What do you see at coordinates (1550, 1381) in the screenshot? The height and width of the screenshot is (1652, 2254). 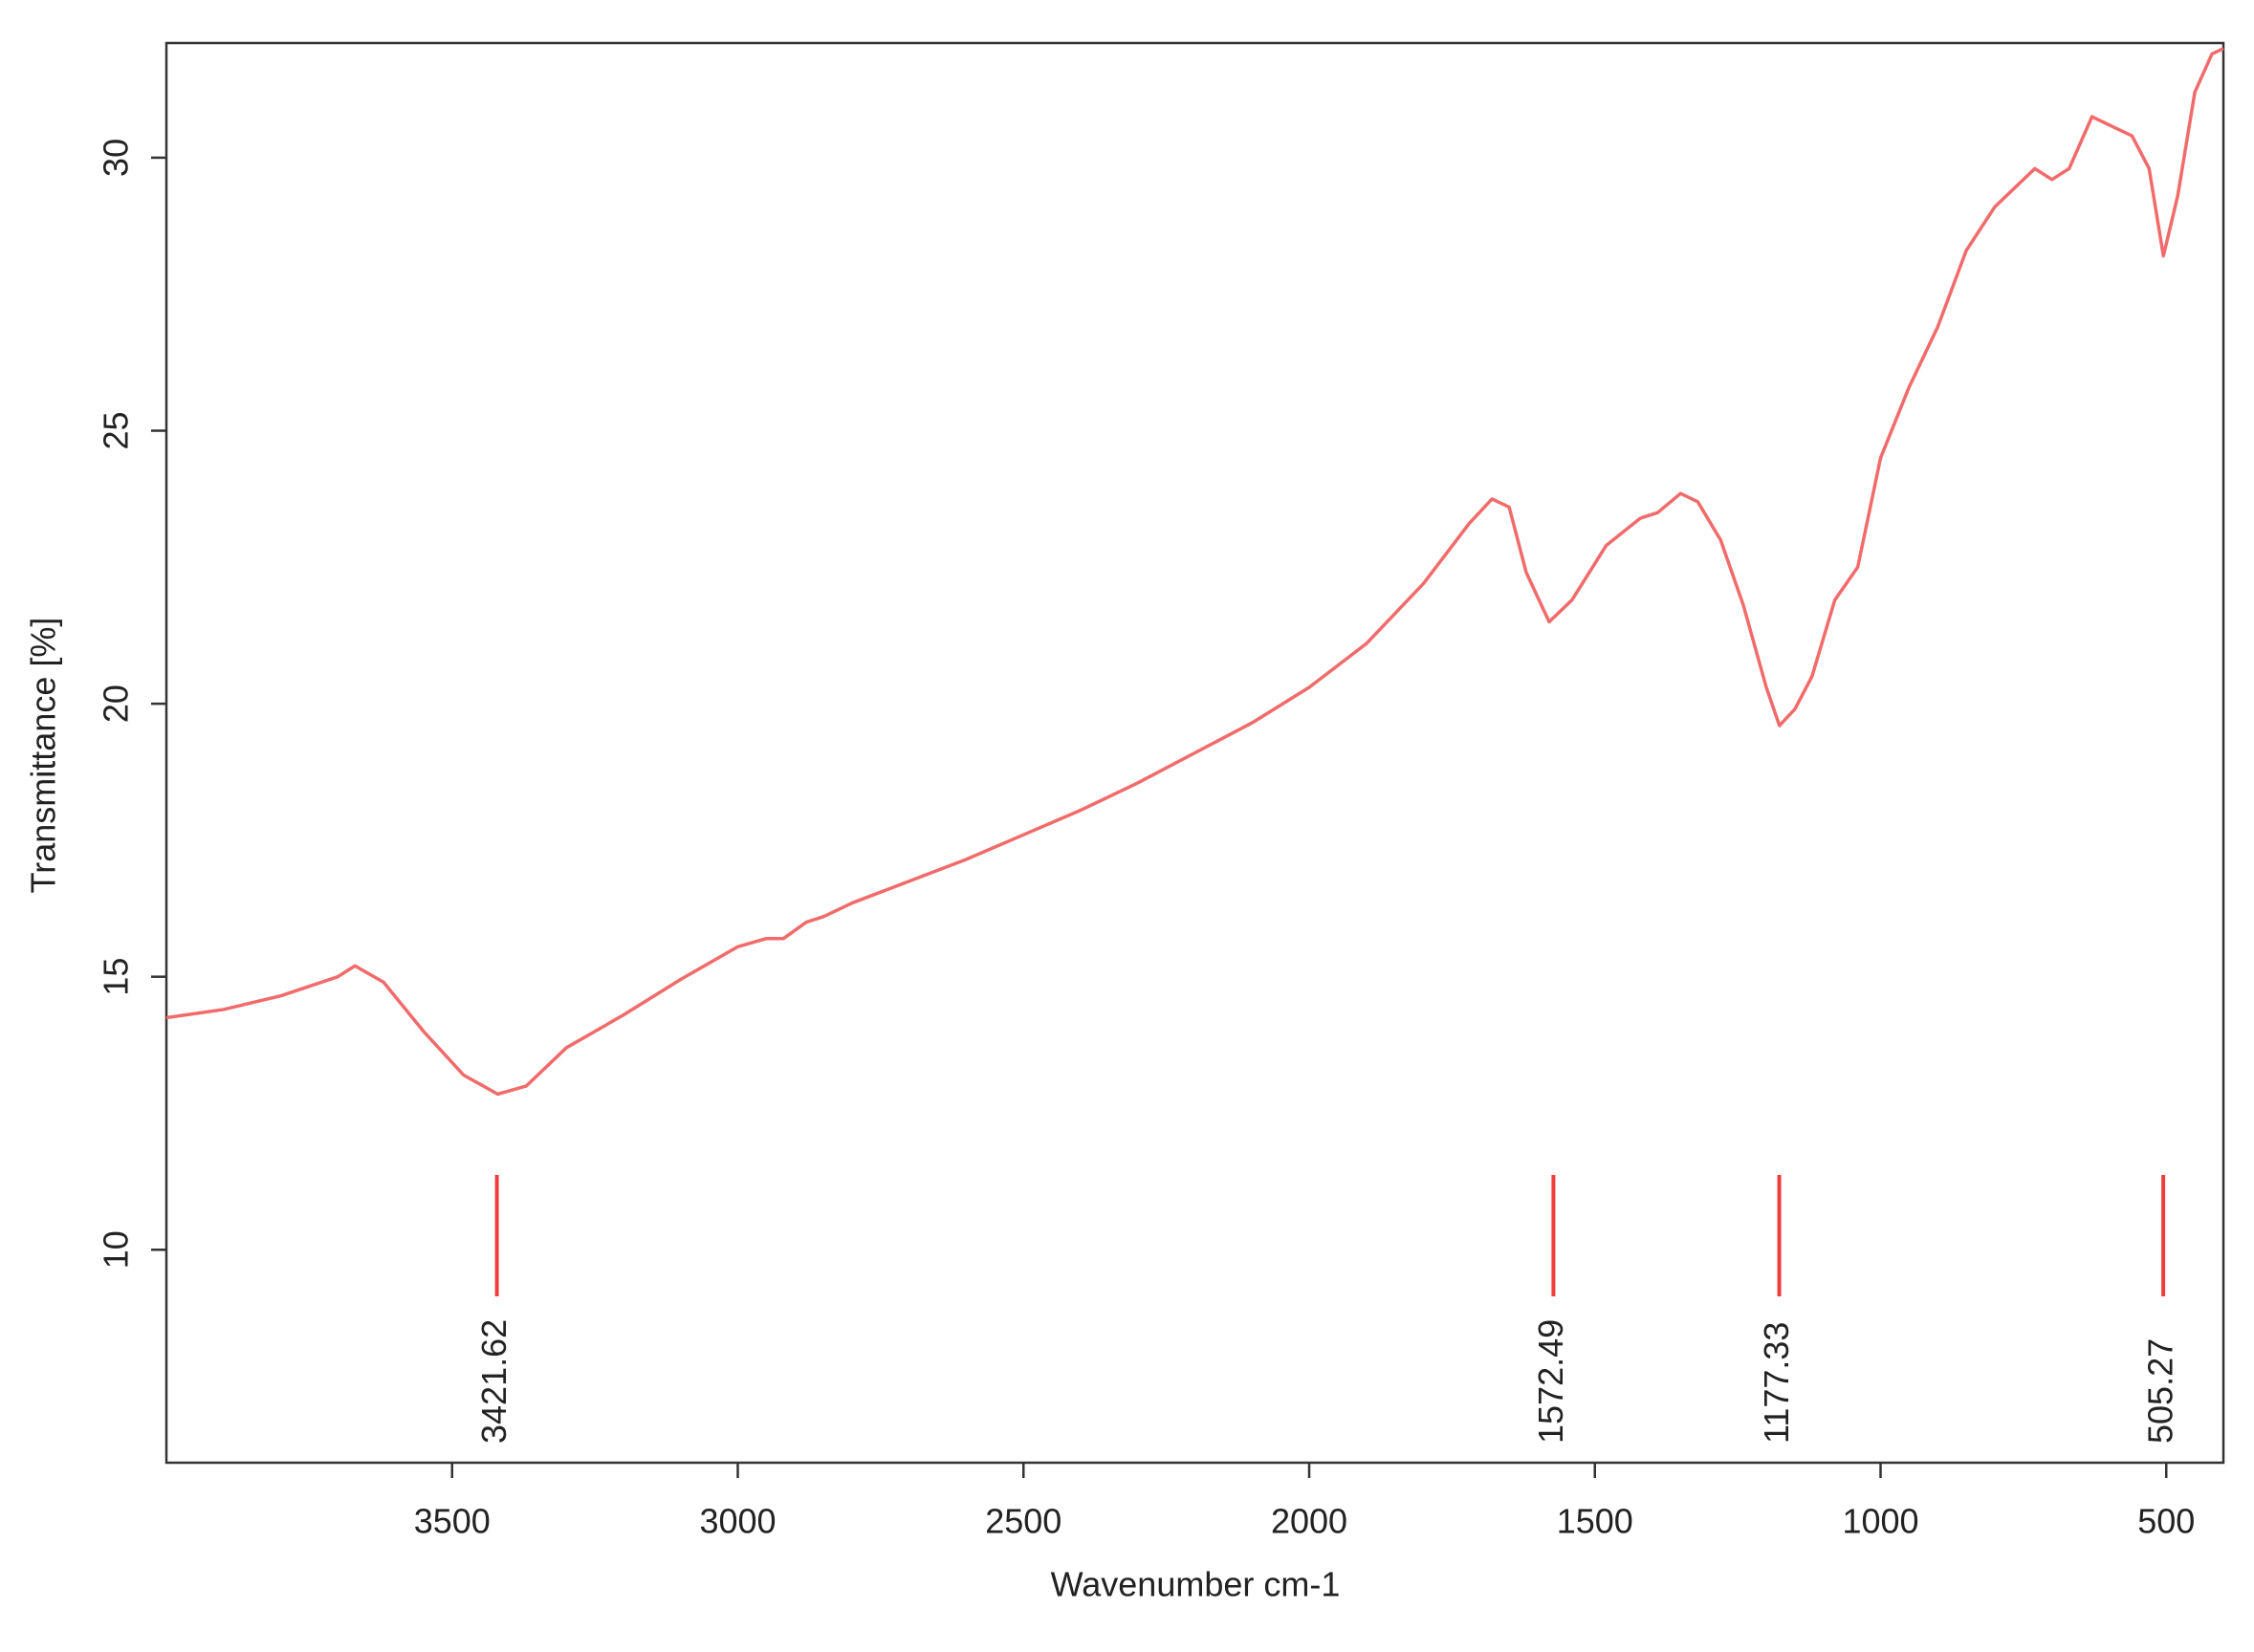 I see `peak-label: 1572.49` at bounding box center [1550, 1381].